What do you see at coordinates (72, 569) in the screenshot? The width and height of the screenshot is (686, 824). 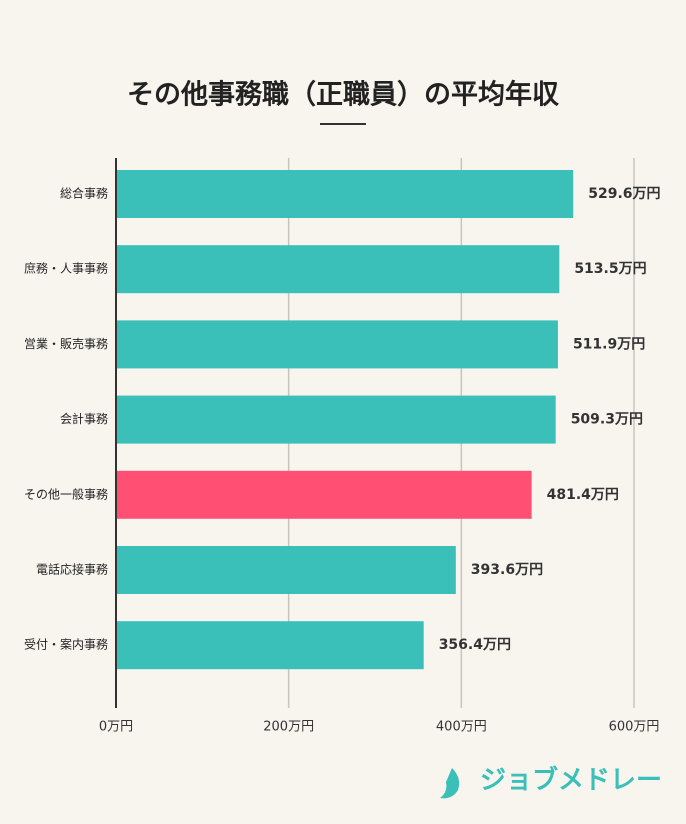 I see `y-tick-label: 電話応接事務` at bounding box center [72, 569].